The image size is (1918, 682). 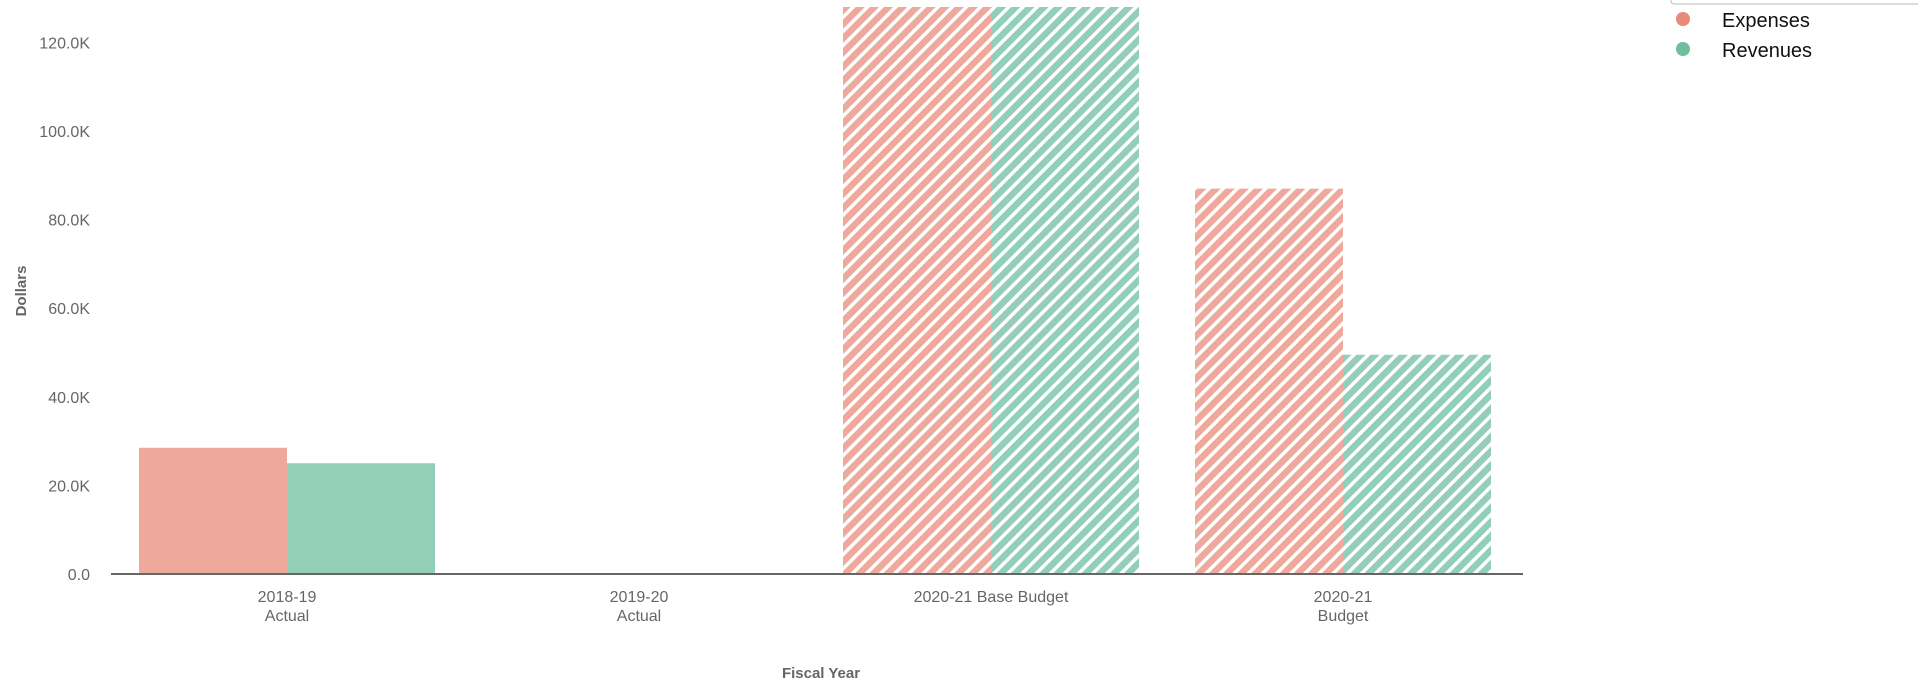 I want to click on y-tick-label: 100.0K, so click(x=64, y=132).